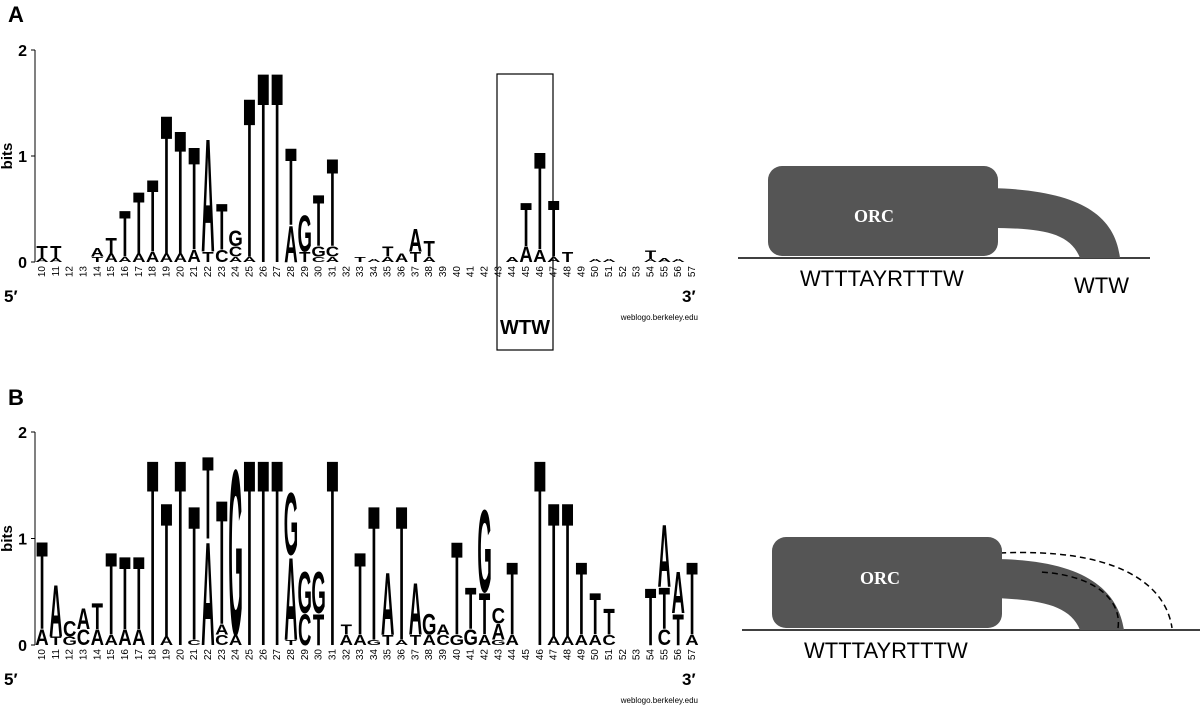 Image resolution: width=1200 pixels, height=706 pixels. Describe the element at coordinates (525, 328) in the screenshot. I see `box-label: WTW` at that location.